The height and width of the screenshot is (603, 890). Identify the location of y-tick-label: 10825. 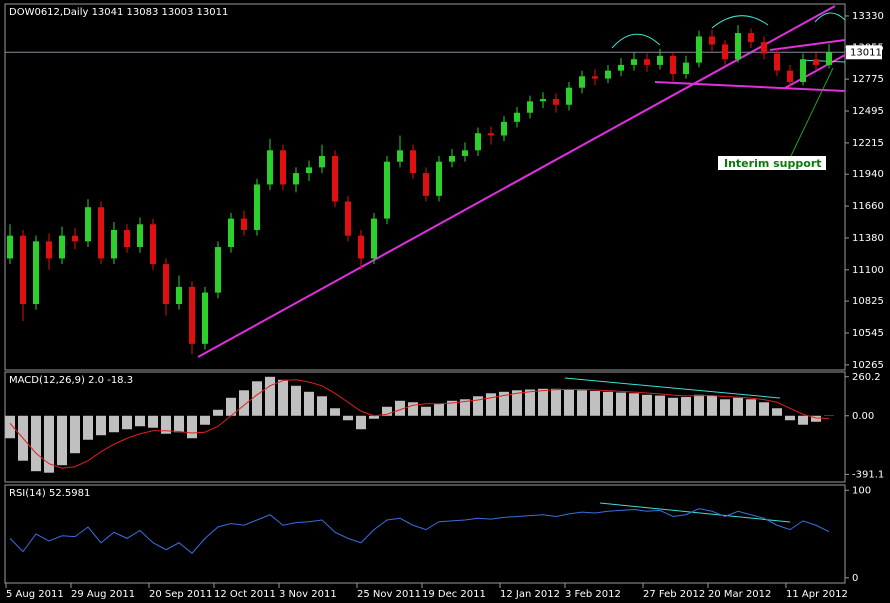
(868, 301).